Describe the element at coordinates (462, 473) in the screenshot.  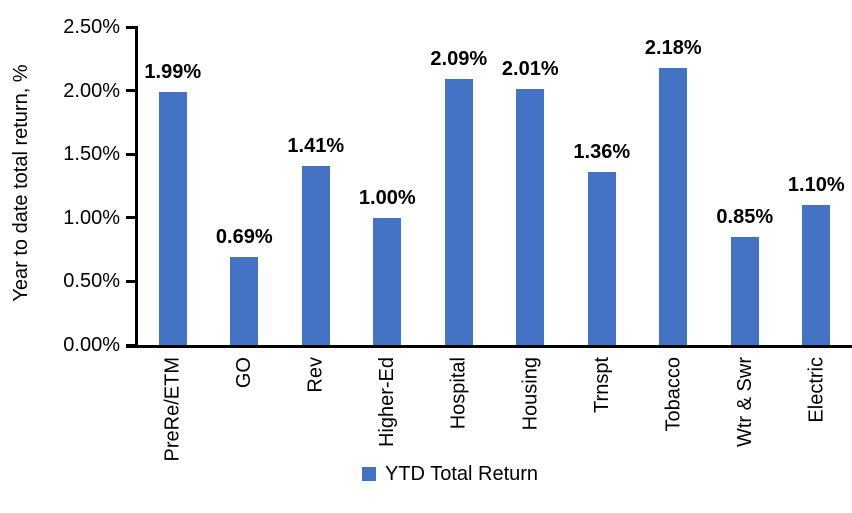
I see `legend-label: YTD Total Return` at that location.